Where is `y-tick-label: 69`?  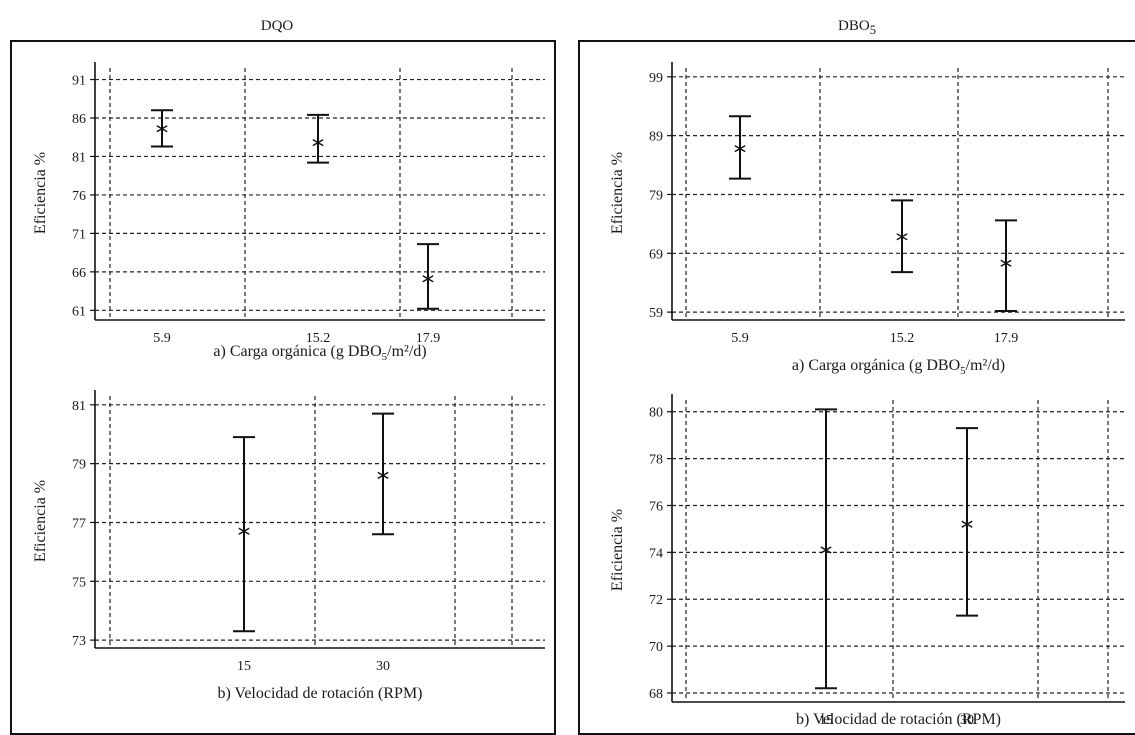
y-tick-label: 69 is located at coordinates (656, 254).